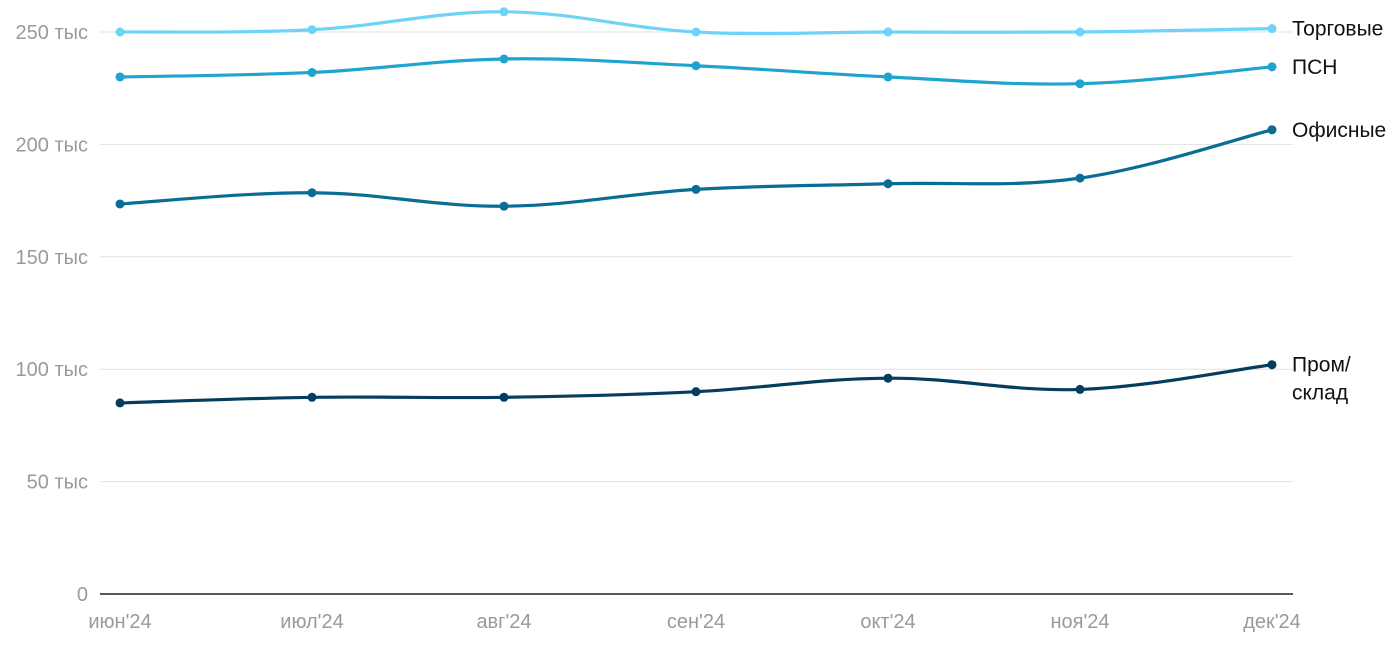  I want to click on x-tick-label: дек'24, so click(1272, 622).